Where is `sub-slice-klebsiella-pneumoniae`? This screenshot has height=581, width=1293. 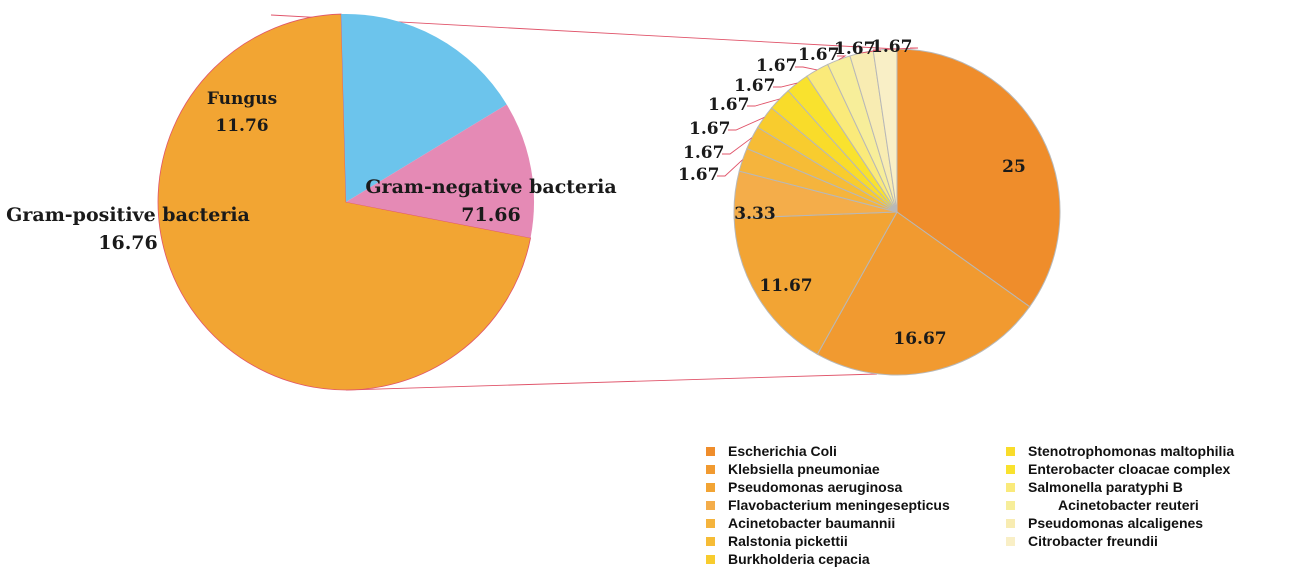 sub-slice-klebsiella-pneumoniae is located at coordinates (923, 293).